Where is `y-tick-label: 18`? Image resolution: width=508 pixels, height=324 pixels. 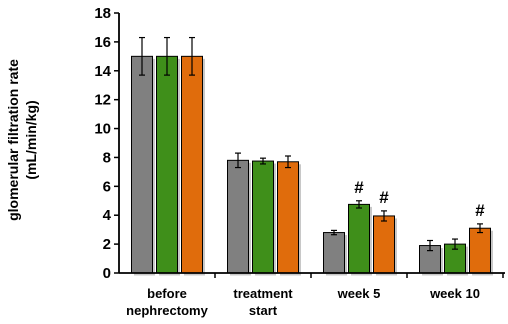
y-tick-label: 18 is located at coordinates (102, 13).